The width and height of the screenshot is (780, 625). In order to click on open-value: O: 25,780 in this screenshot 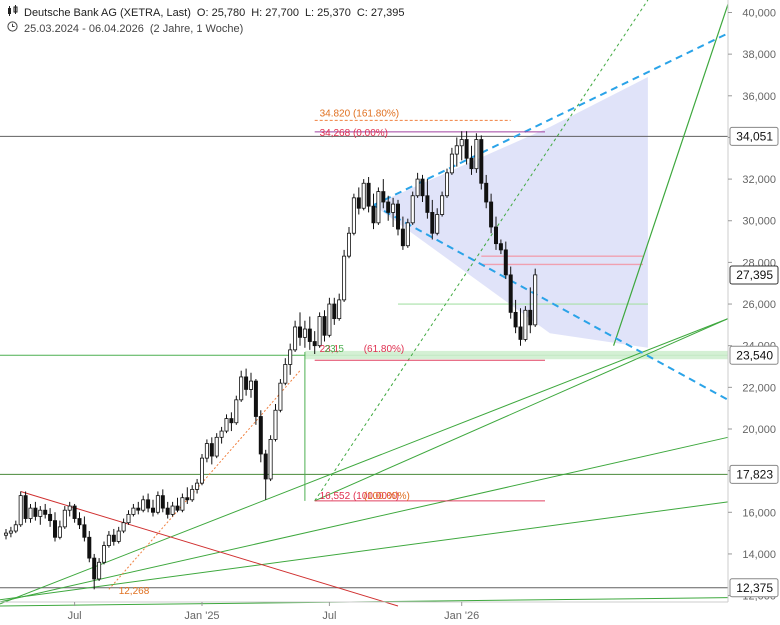, I will do `click(221, 13)`.